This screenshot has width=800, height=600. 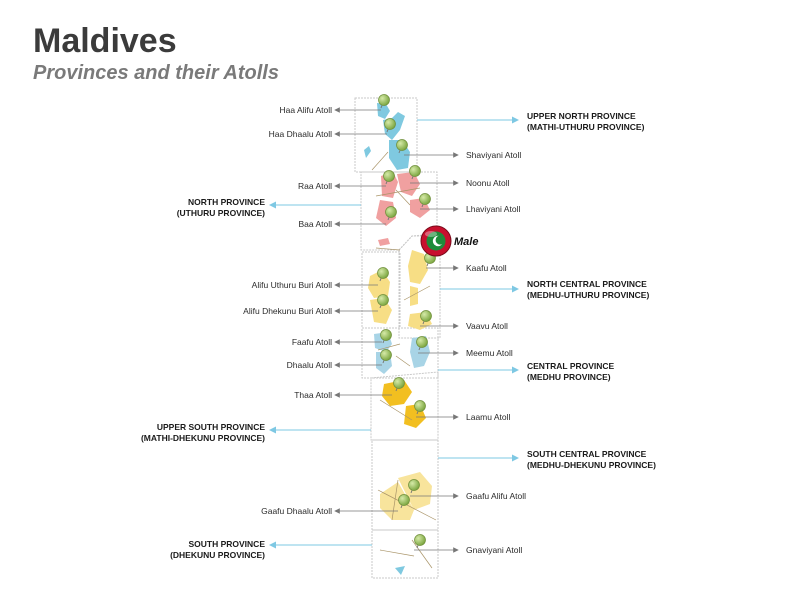 What do you see at coordinates (156, 73) in the screenshot?
I see `map-subtitle: Provinces and their Atolls` at bounding box center [156, 73].